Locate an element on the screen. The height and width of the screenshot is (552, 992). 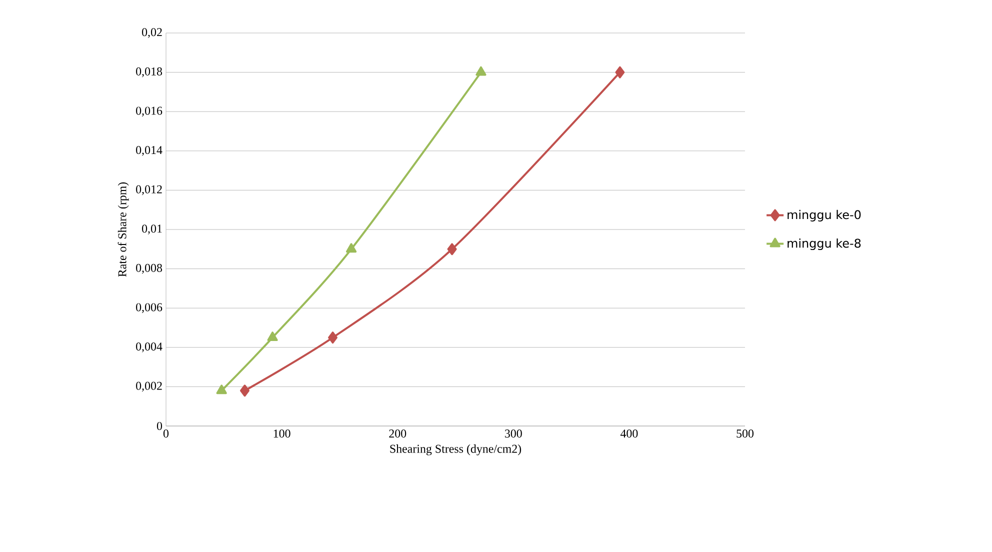
x-tick-label: 500 is located at coordinates (745, 434).